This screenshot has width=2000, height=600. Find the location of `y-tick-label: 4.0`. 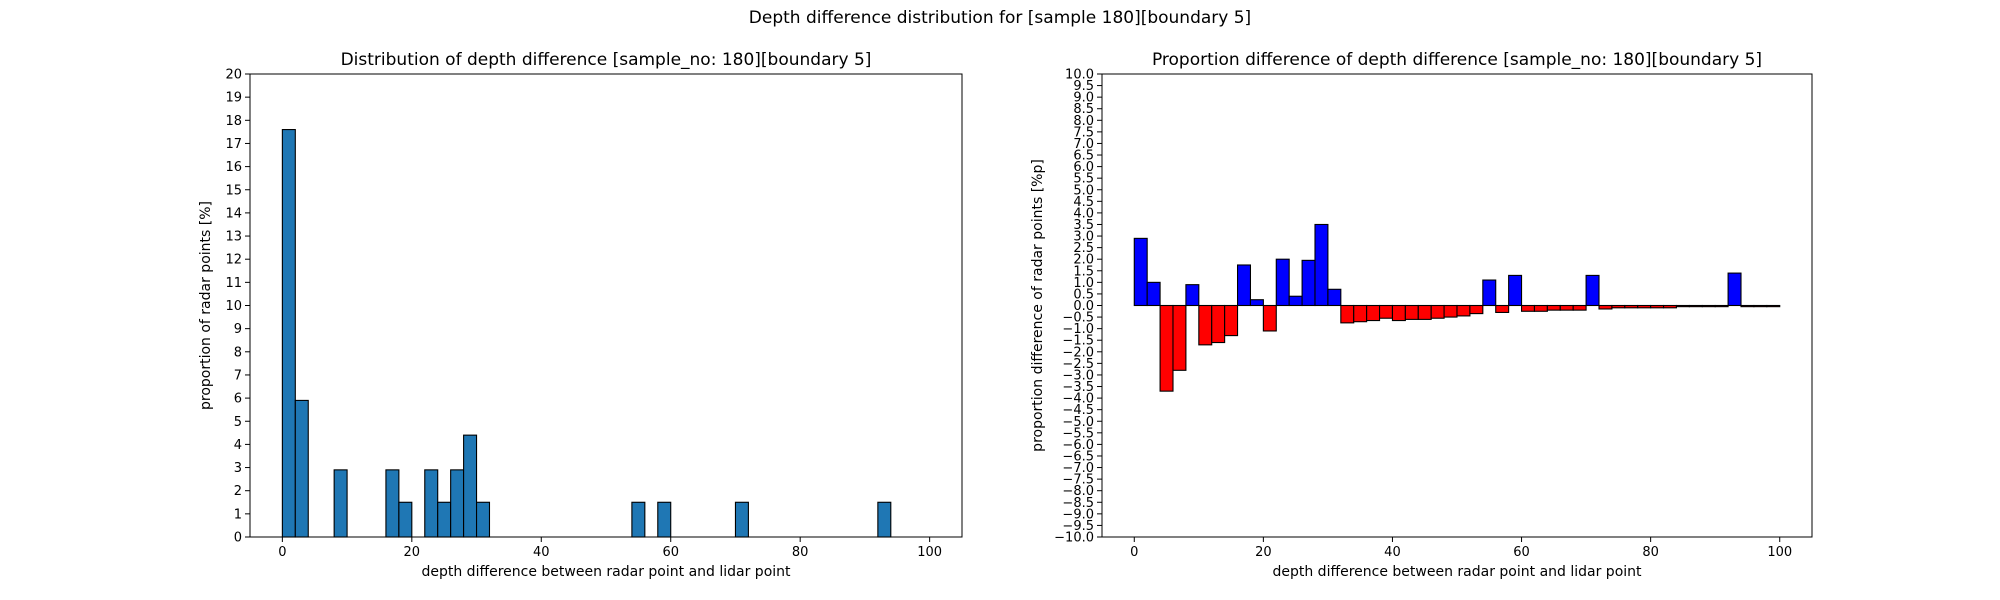

y-tick-label: 4.0 is located at coordinates (1083, 213).